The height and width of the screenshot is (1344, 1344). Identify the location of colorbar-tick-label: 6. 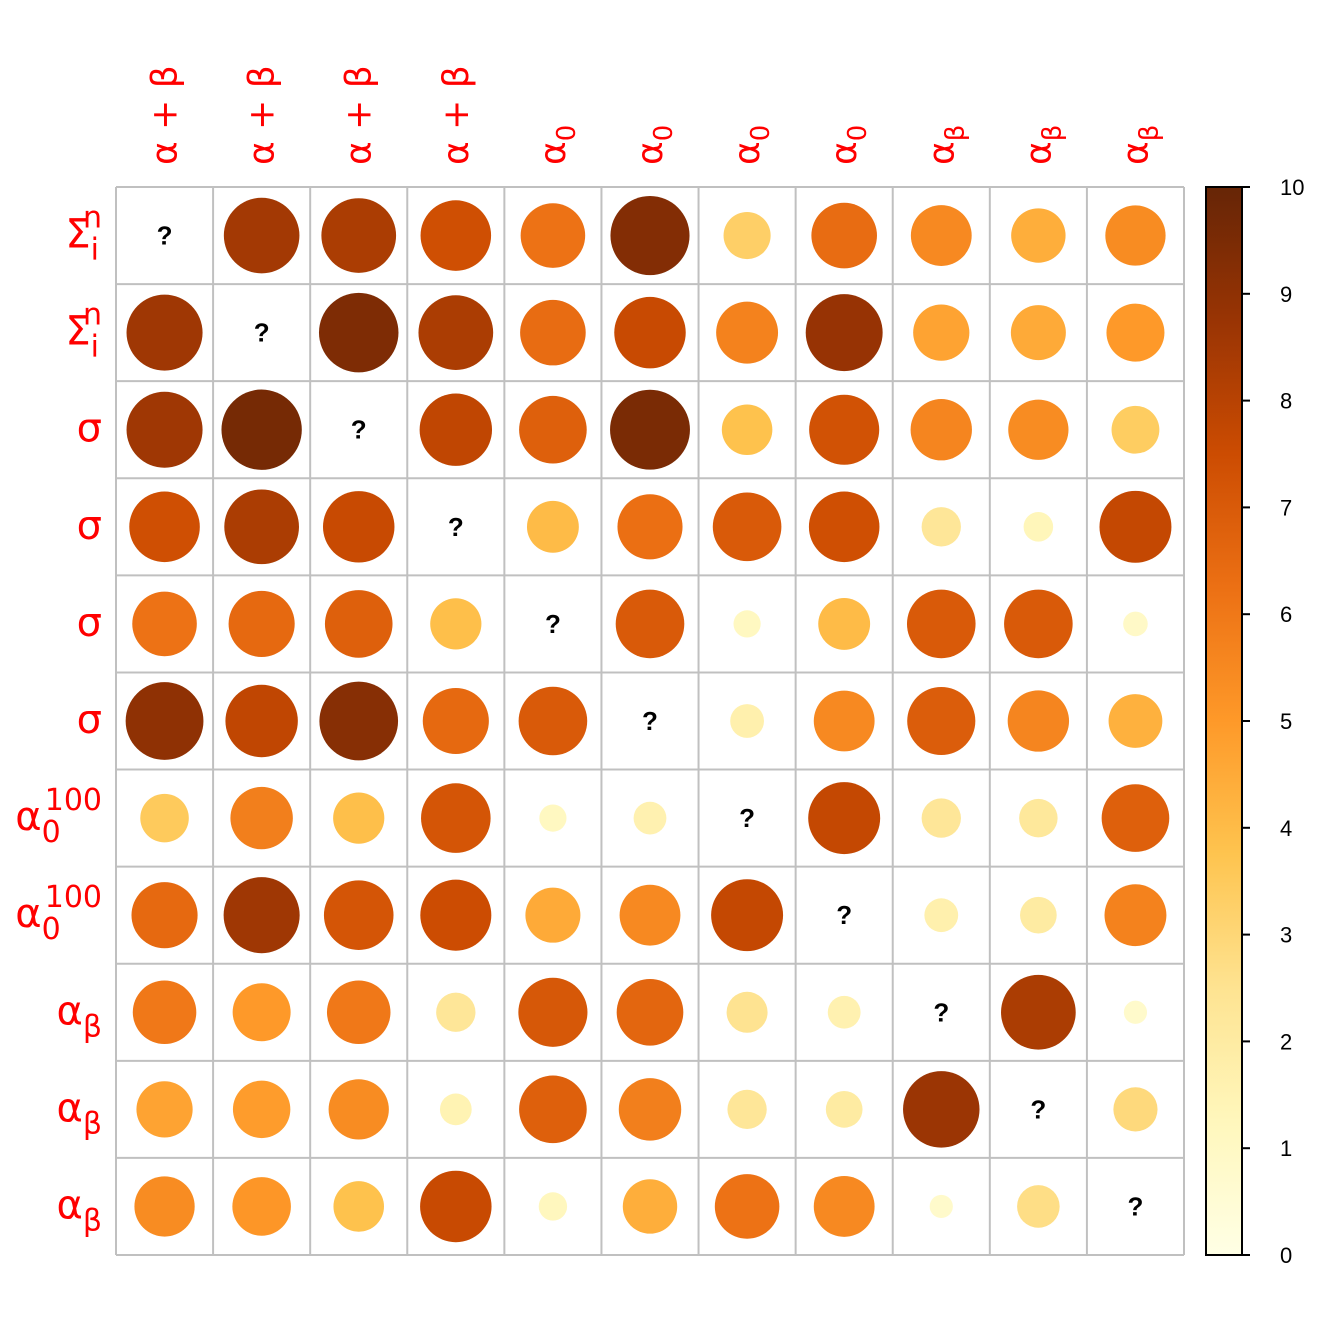
(1286, 614).